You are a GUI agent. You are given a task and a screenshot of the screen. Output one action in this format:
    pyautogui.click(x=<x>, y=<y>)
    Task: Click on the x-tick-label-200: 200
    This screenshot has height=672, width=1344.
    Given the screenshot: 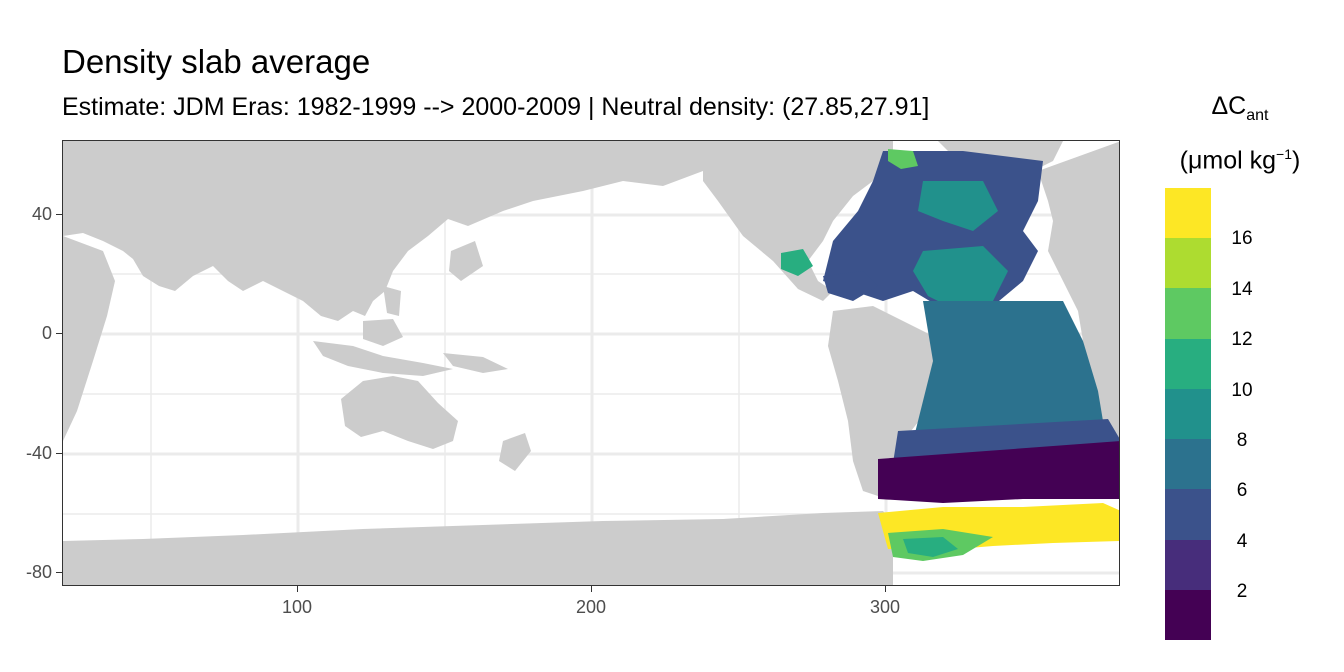 What is the action you would take?
    pyautogui.click(x=591, y=607)
    